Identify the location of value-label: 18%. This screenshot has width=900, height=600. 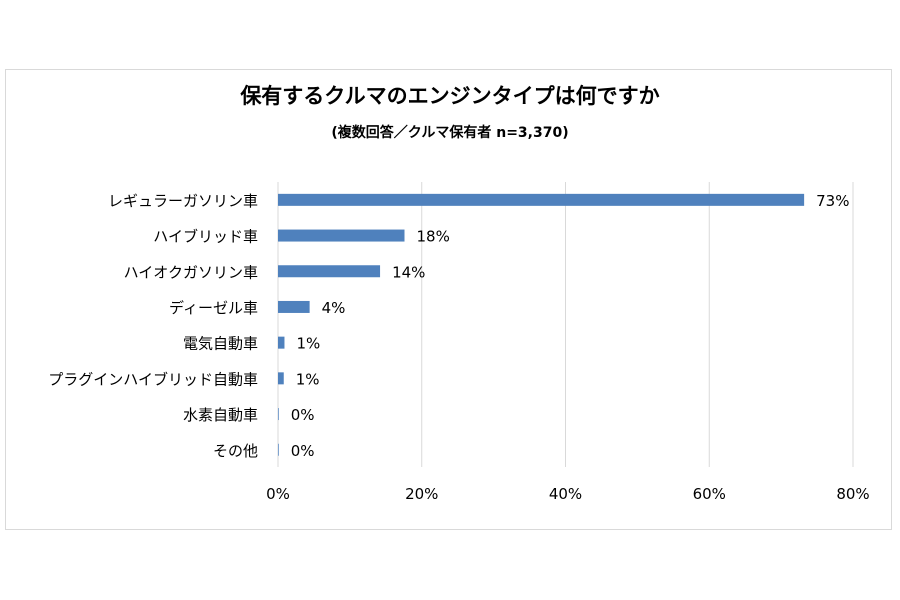
(433, 237).